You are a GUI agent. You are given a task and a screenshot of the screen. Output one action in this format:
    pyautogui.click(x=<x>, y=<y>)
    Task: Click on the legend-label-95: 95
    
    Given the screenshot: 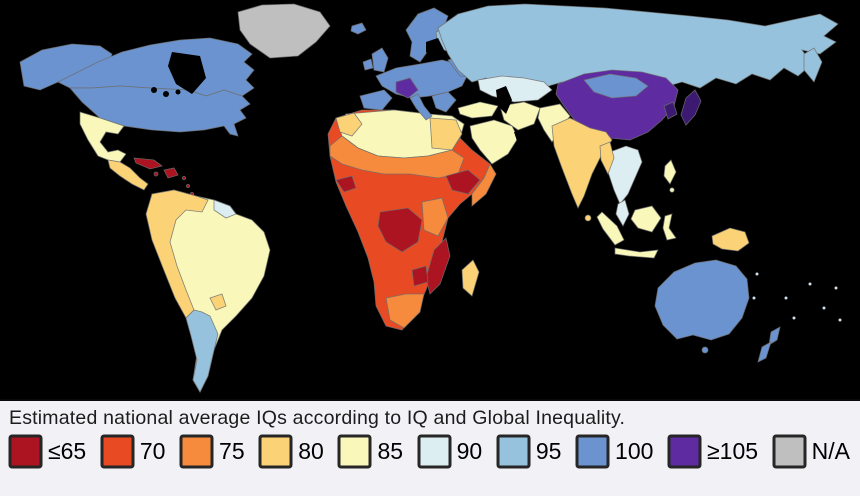 What is the action you would take?
    pyautogui.click(x=548, y=451)
    